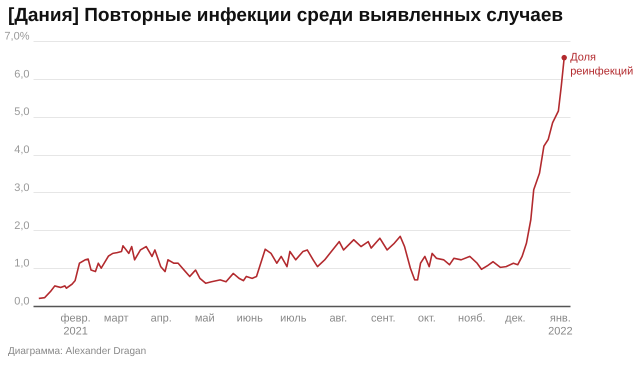  I want to click on text: Диаграмма: Alexander Dragan, so click(77, 351).